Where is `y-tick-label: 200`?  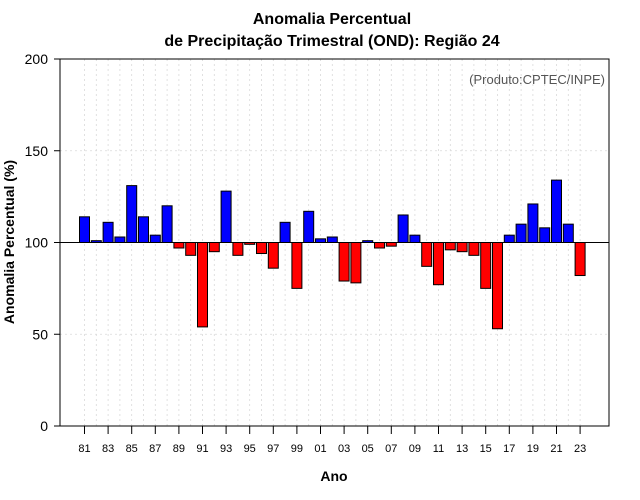 y-tick-label: 200 is located at coordinates (37, 59).